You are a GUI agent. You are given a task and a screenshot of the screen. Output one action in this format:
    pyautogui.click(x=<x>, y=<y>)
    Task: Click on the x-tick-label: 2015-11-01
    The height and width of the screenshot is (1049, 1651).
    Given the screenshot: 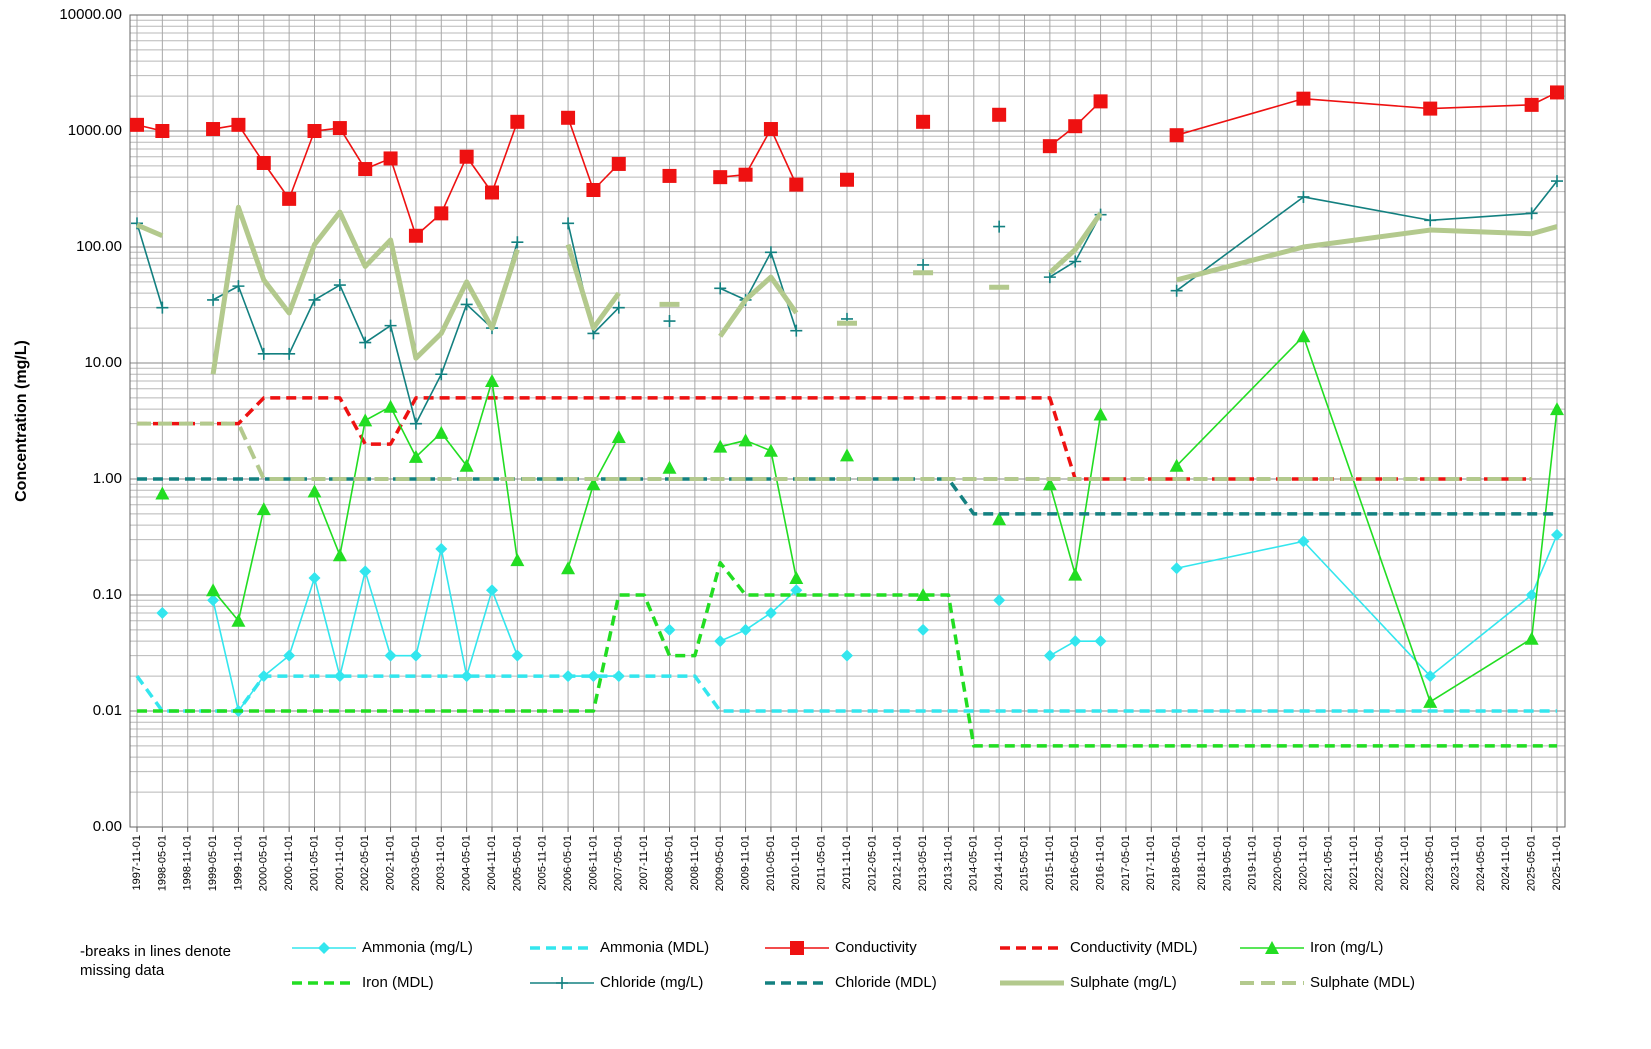 What is the action you would take?
    pyautogui.click(x=1050, y=862)
    